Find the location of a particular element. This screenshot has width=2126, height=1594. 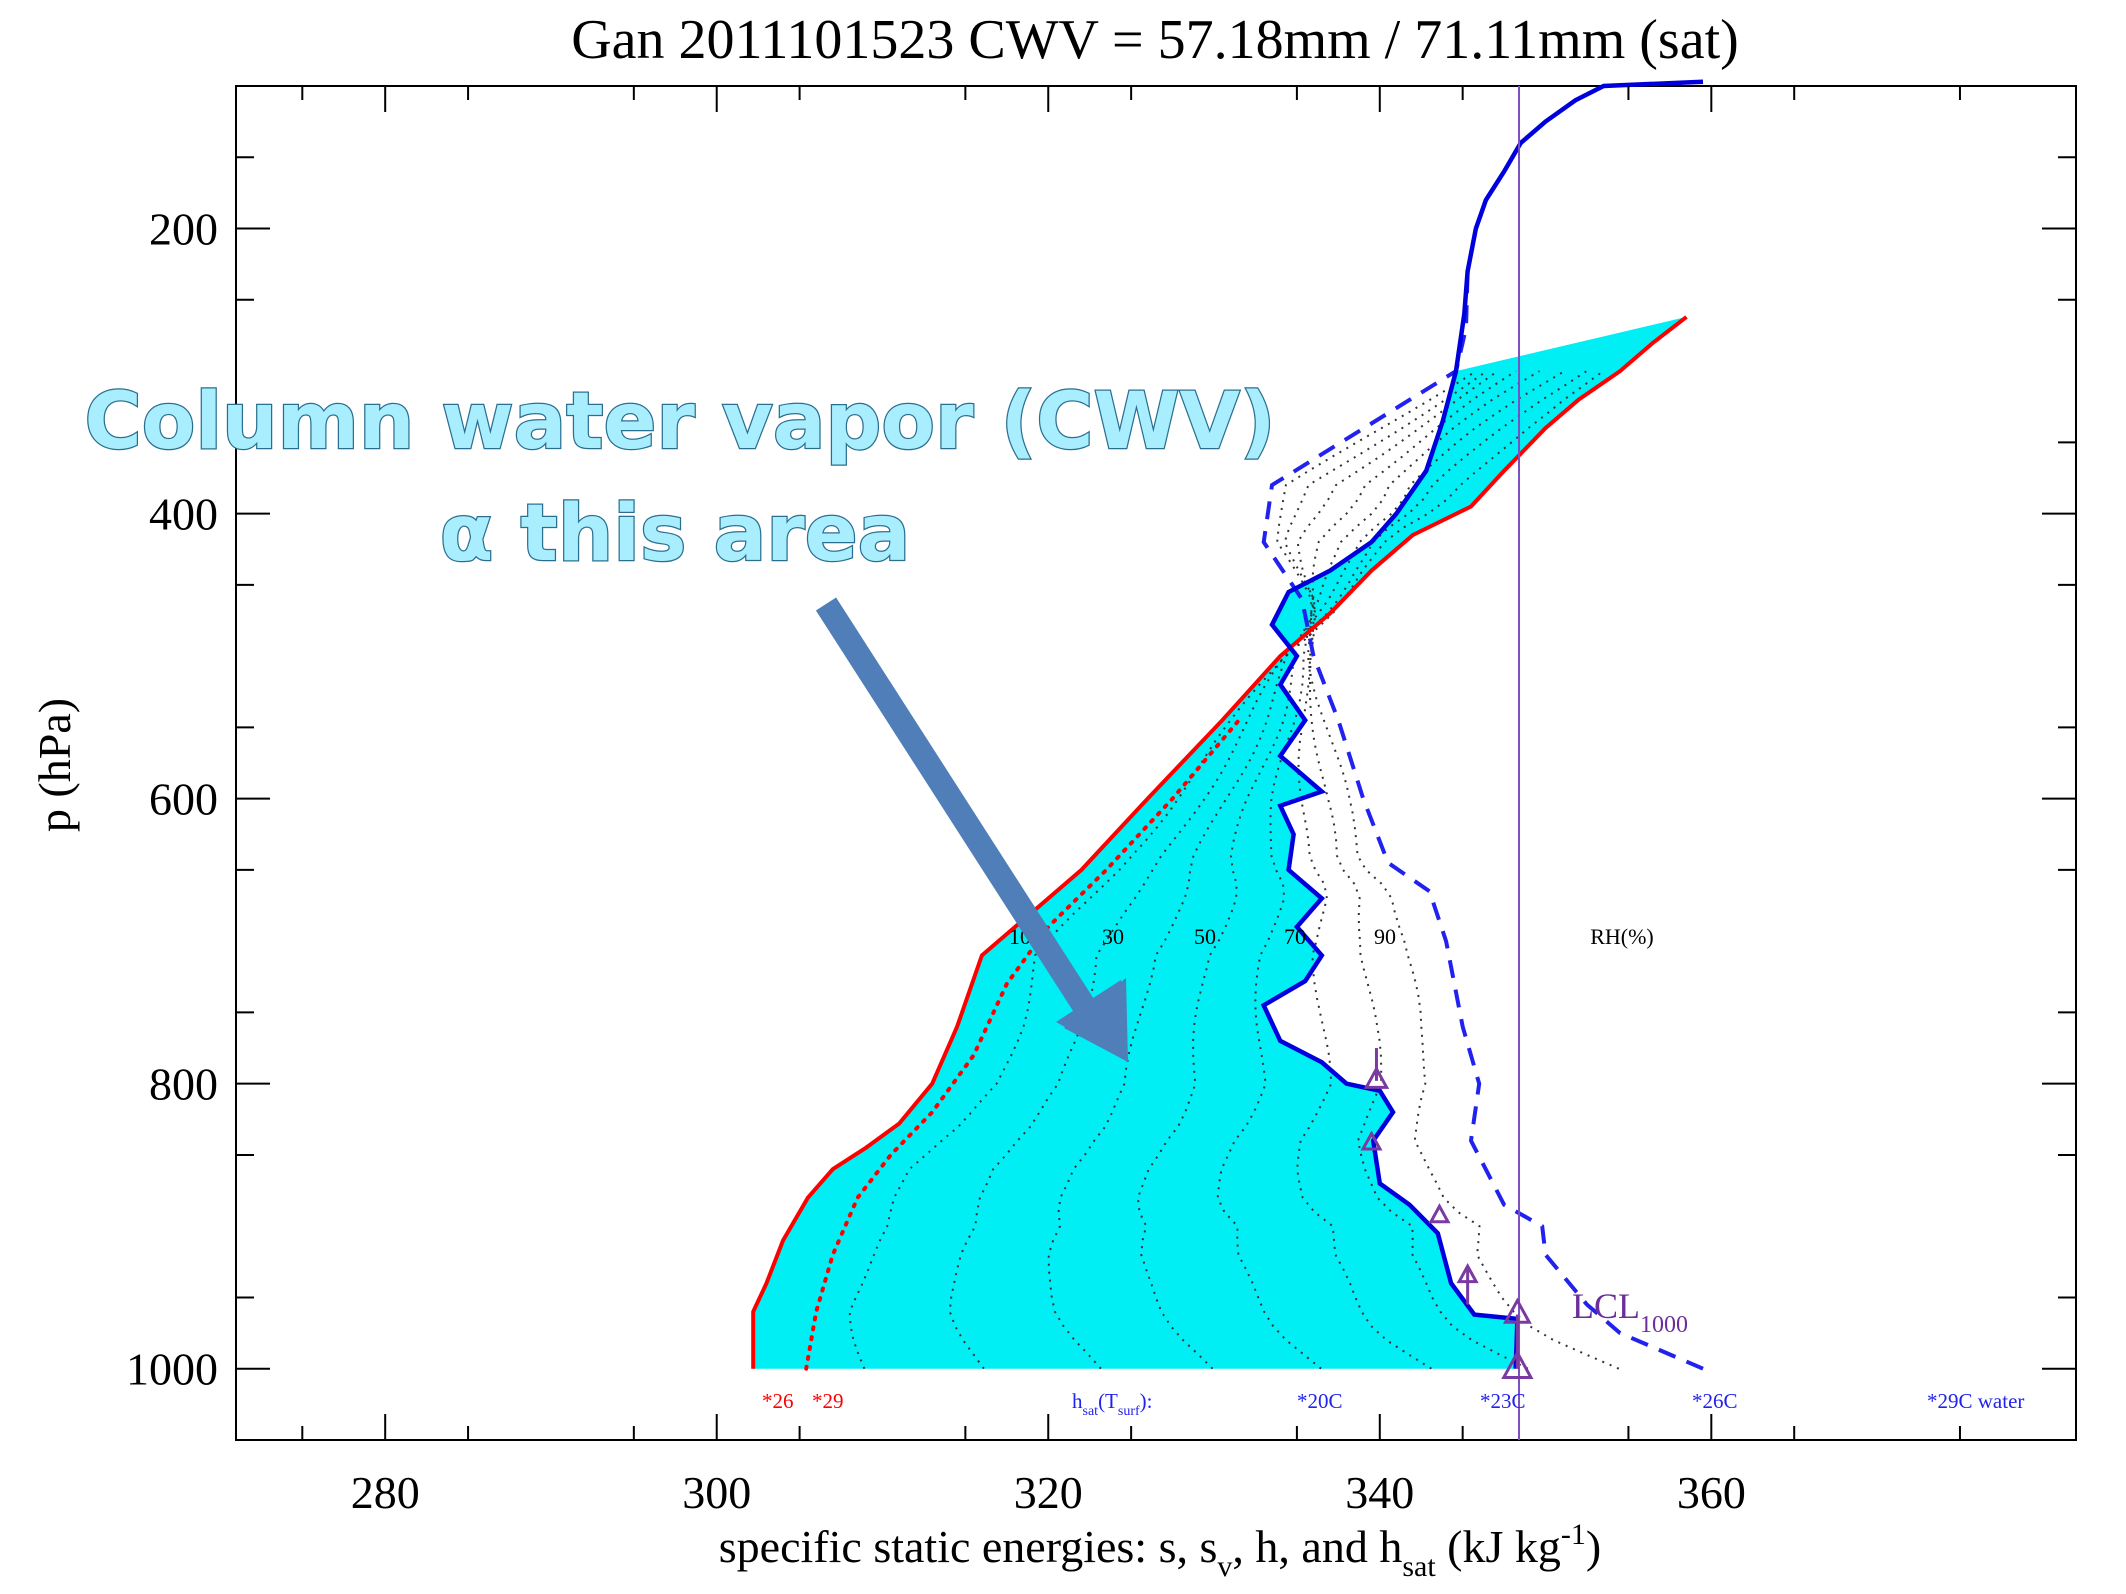

series-s-v is located at coordinates (1022, 1044).